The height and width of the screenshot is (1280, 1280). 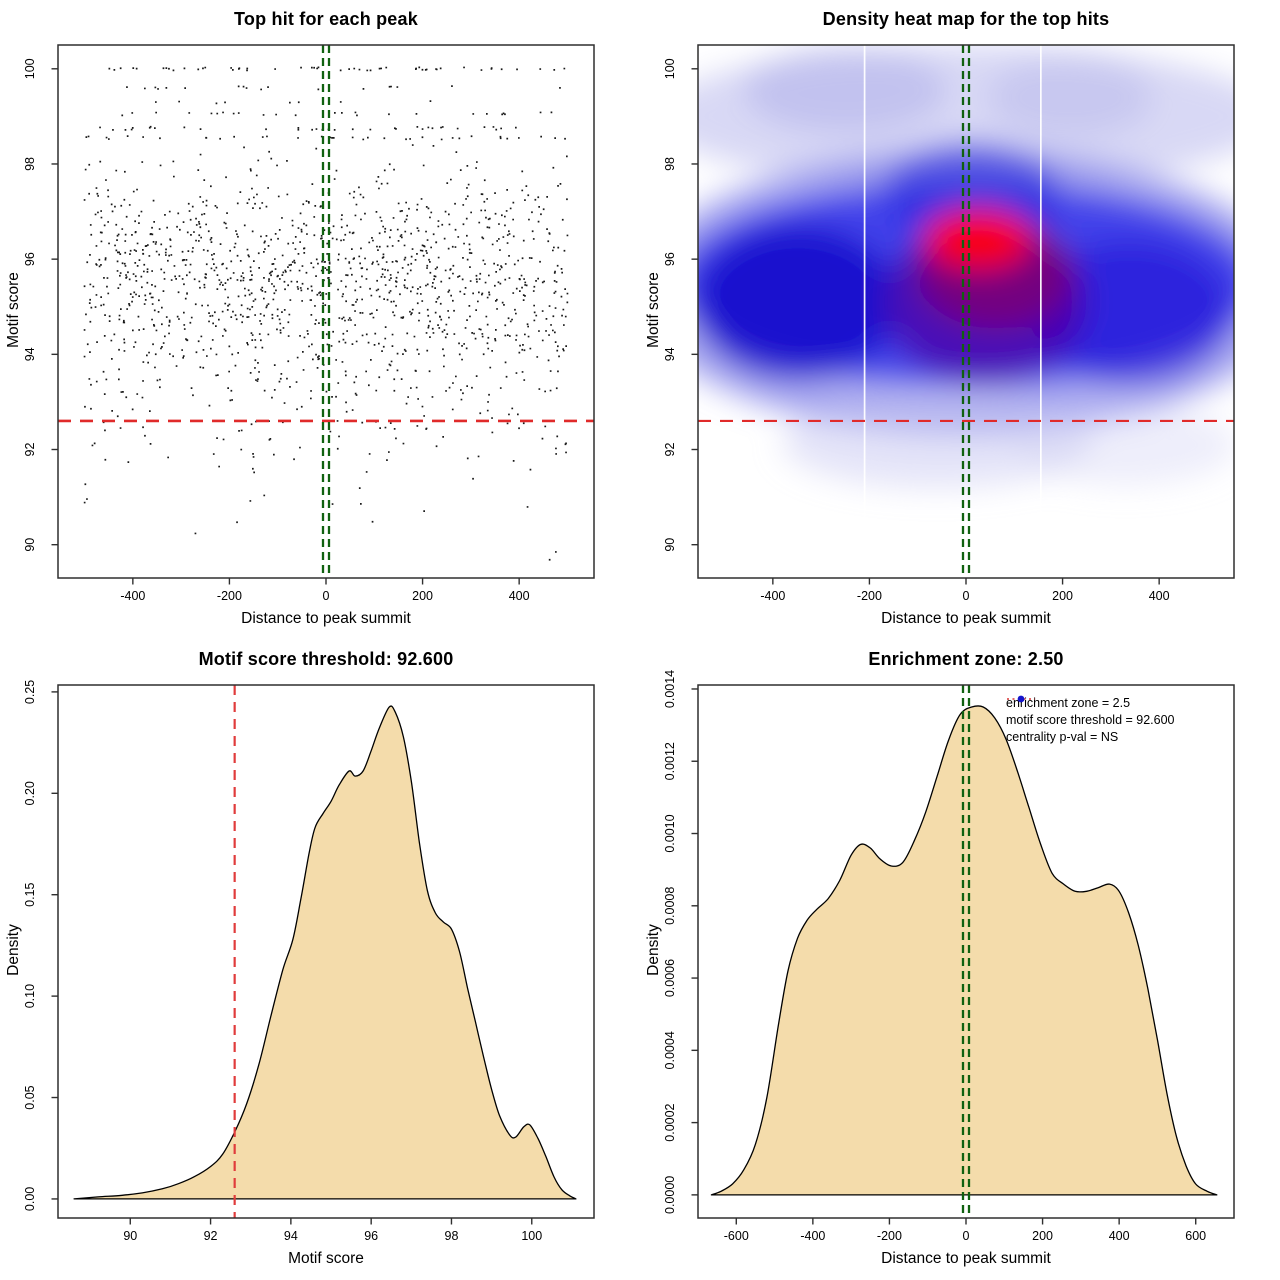 What do you see at coordinates (670, 761) in the screenshot?
I see `svg-text: 0.0012` at bounding box center [670, 761].